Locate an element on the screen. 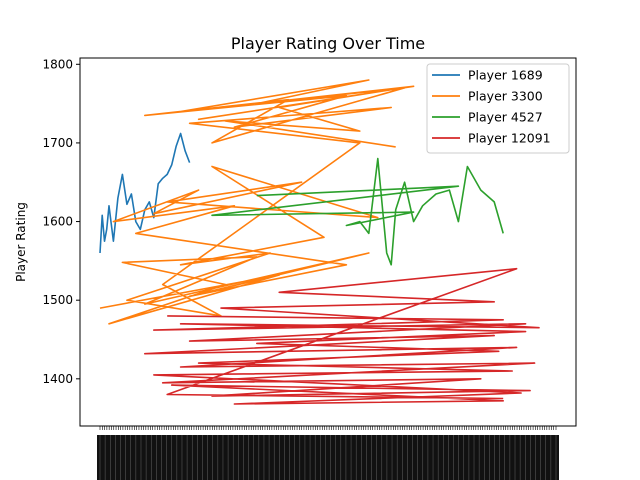 Image resolution: width=640 pixels, height=480 pixels. legend-label: Player 1689 is located at coordinates (505, 75).